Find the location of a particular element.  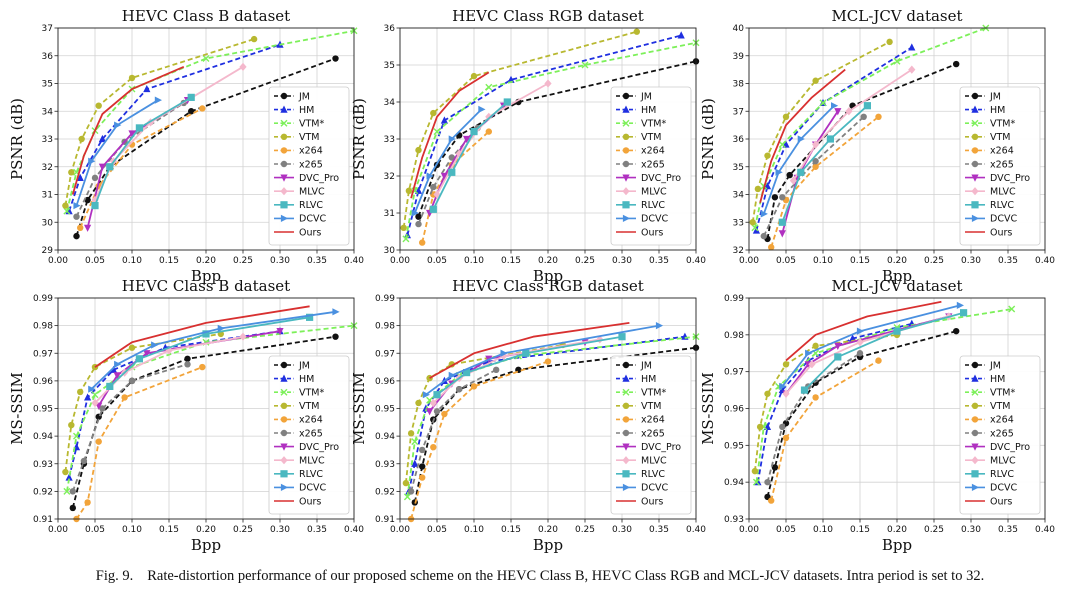

y-tick-label: 0.94 is located at coordinates (734, 483).